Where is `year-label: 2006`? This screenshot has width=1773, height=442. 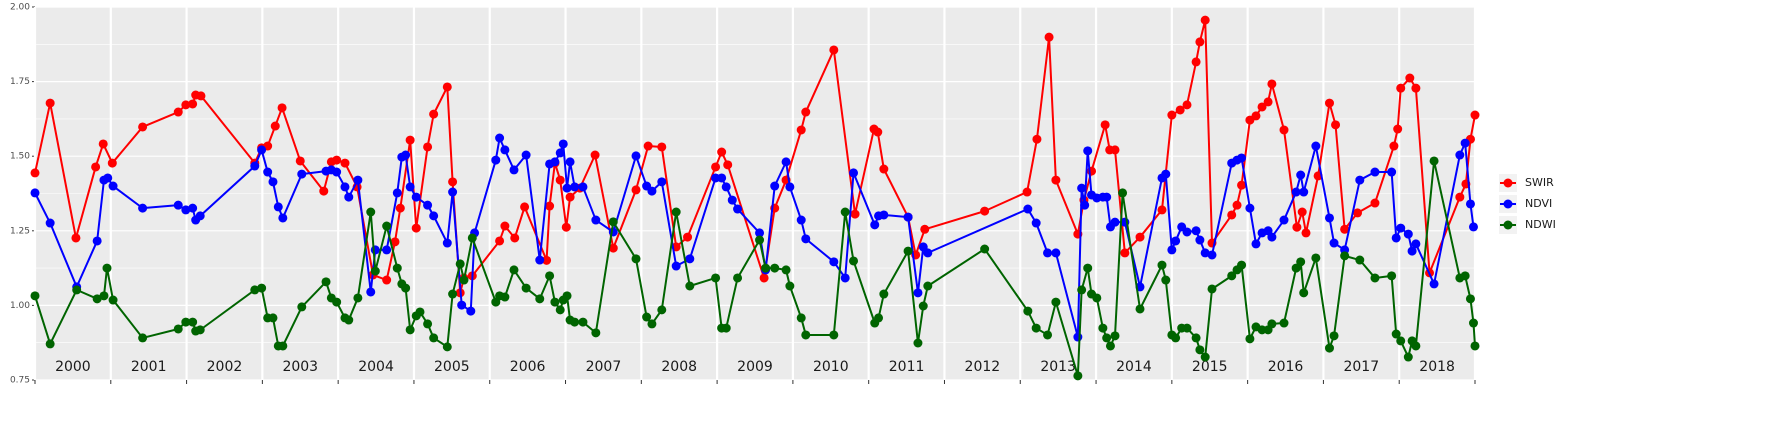 year-label: 2006 is located at coordinates (528, 367).